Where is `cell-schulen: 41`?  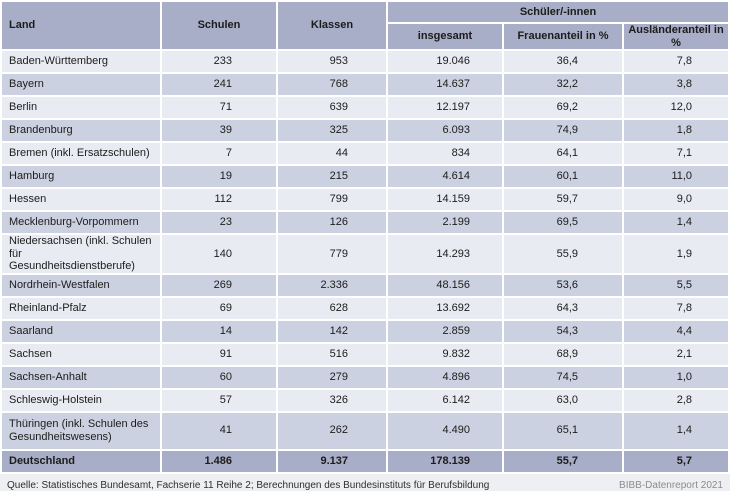 cell-schulen: 41 is located at coordinates (219, 430).